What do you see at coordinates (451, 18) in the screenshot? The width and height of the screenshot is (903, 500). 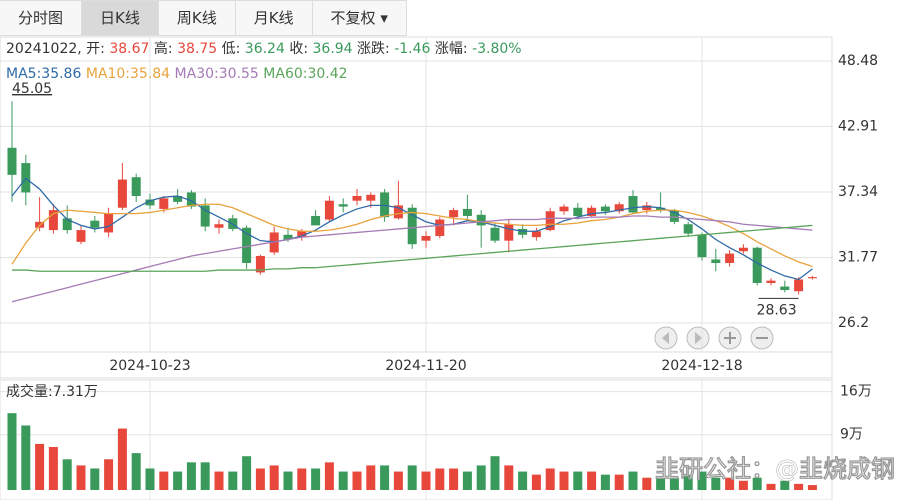 I see `tab-bar: 分时图 日K线 周K线 月K线 不复权 ▾` at bounding box center [451, 18].